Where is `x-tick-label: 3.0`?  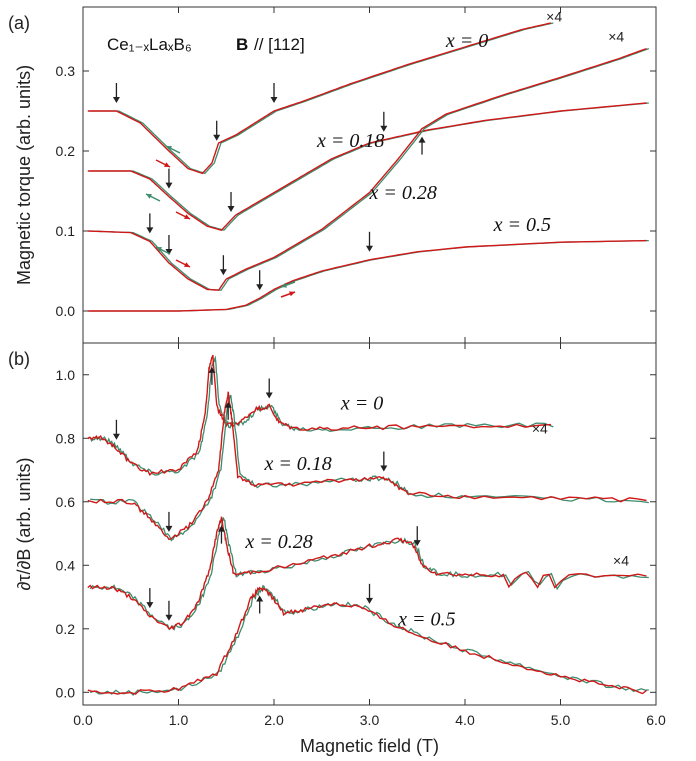
x-tick-label: 3.0 is located at coordinates (370, 720).